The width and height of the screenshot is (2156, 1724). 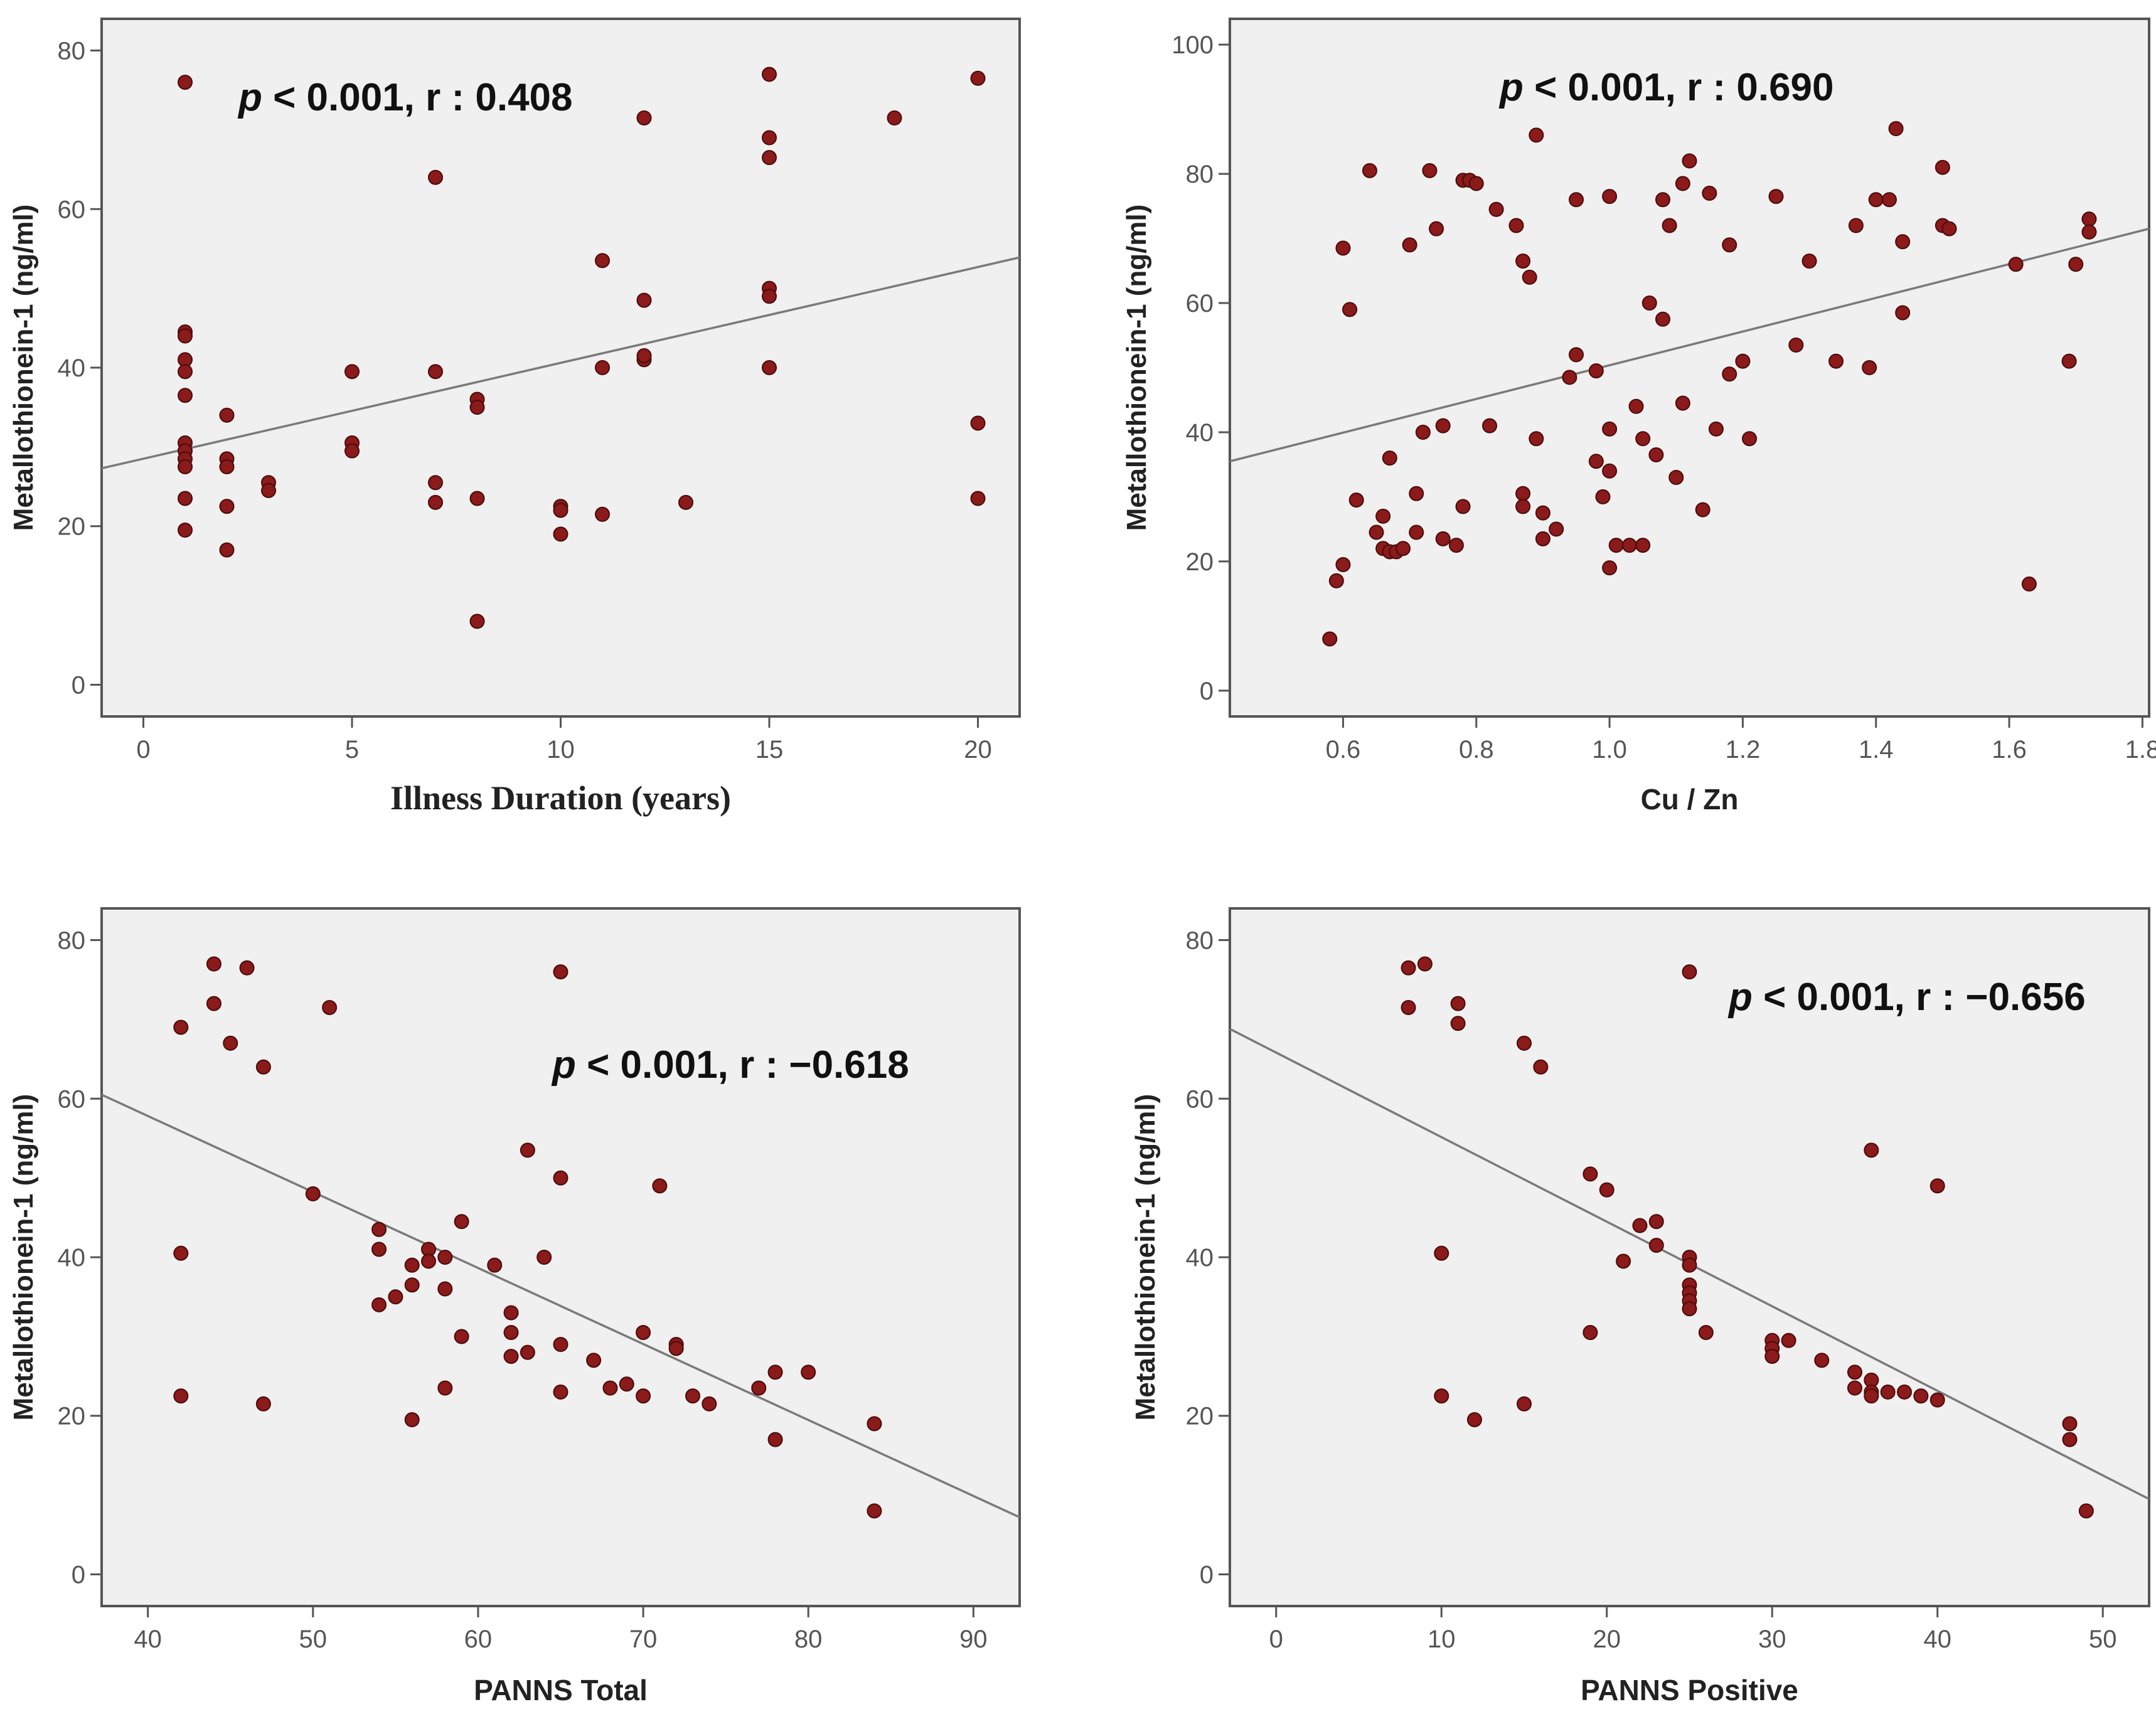 I want to click on stat-annotation: p < 0.001, r : 0.408, so click(x=405, y=97).